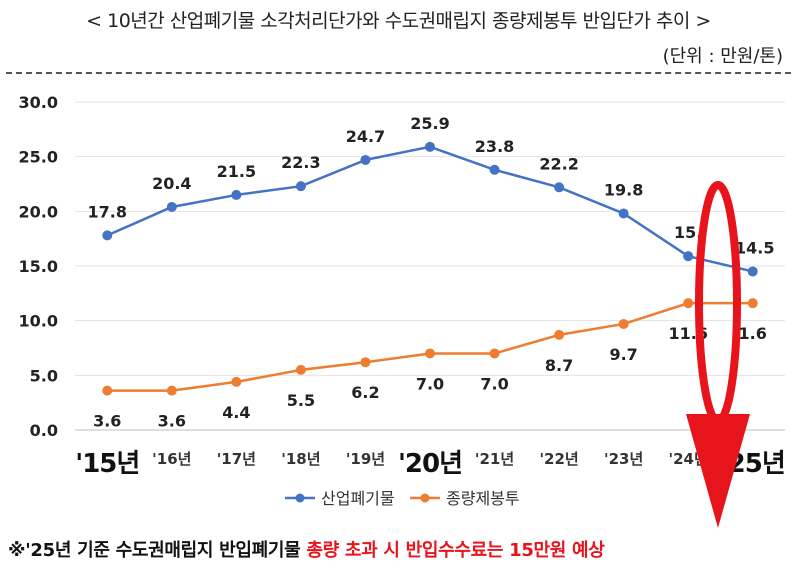  I want to click on y-tick-label: 10.0, so click(38, 321).